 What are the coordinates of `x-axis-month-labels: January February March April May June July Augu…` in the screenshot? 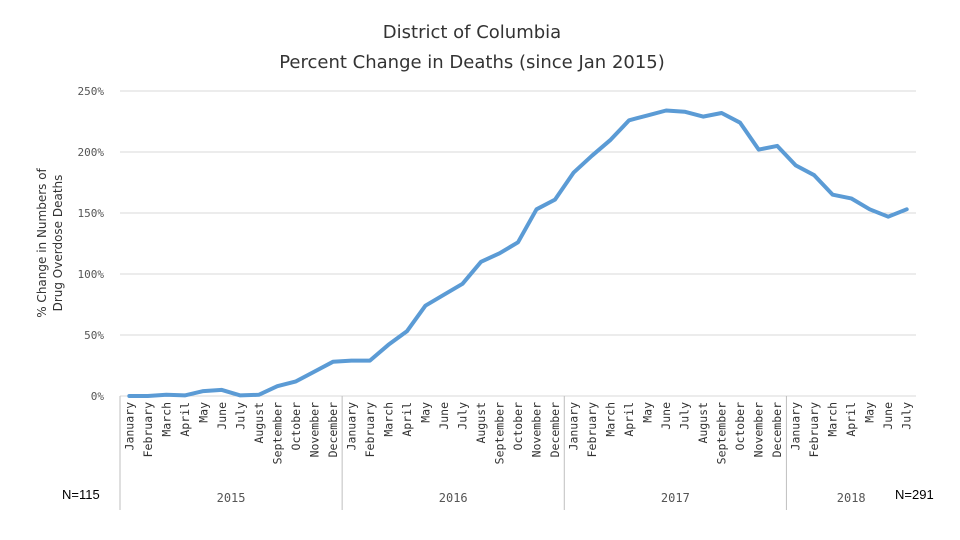 It's located at (517, 433).